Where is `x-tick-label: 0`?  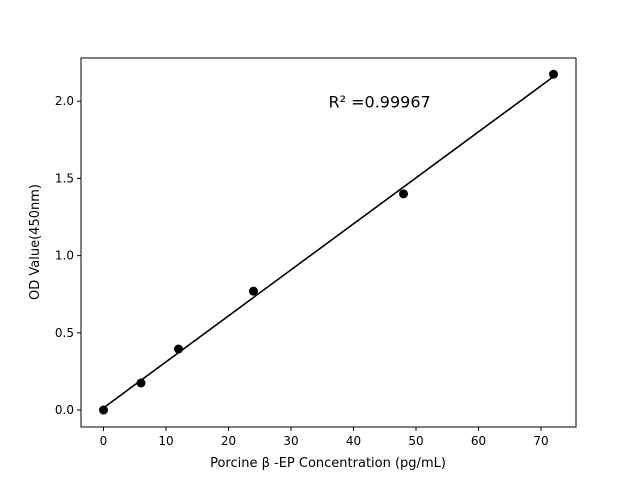 x-tick-label: 0 is located at coordinates (104, 441).